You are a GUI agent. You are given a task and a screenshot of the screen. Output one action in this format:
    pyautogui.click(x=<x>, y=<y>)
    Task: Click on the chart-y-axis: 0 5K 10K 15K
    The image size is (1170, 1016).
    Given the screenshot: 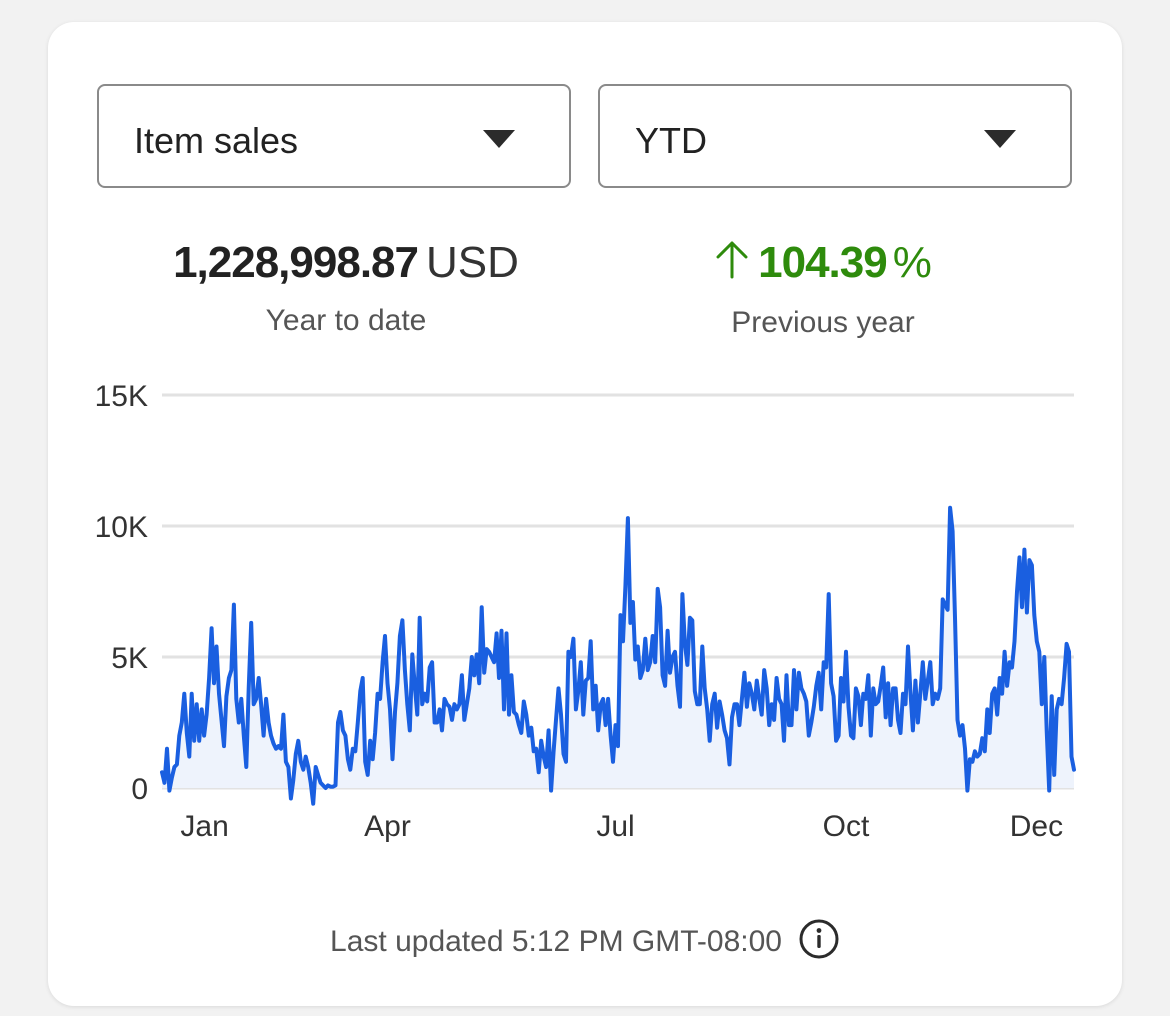 What is the action you would take?
    pyautogui.click(x=121, y=593)
    